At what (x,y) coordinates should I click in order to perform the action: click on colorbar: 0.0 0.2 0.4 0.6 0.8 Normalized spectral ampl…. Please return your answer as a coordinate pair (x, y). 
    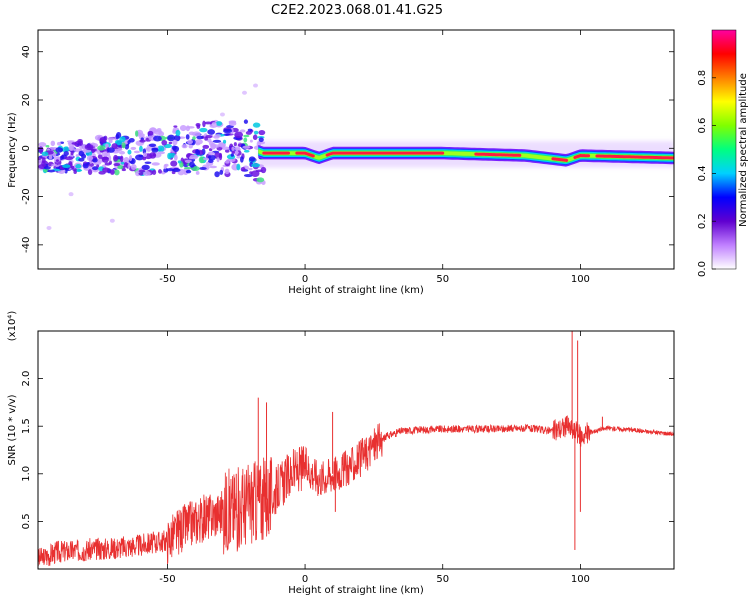
    Looking at the image, I should click on (723, 153).